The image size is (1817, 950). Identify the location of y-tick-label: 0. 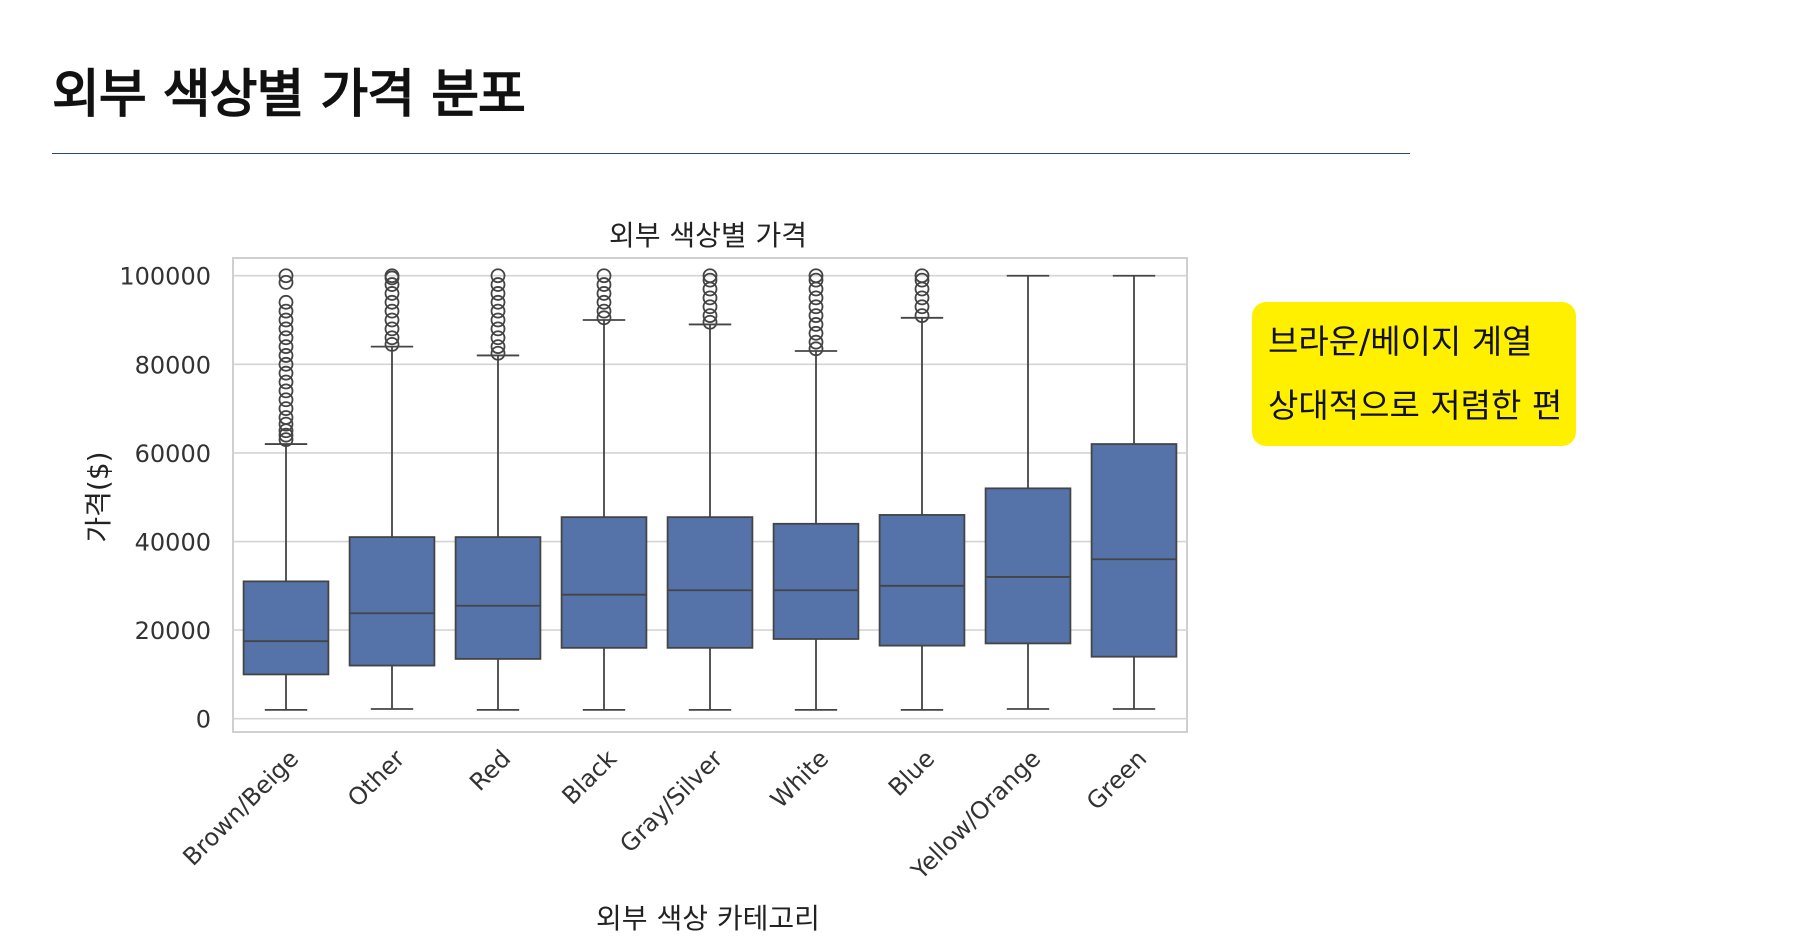
(203, 720).